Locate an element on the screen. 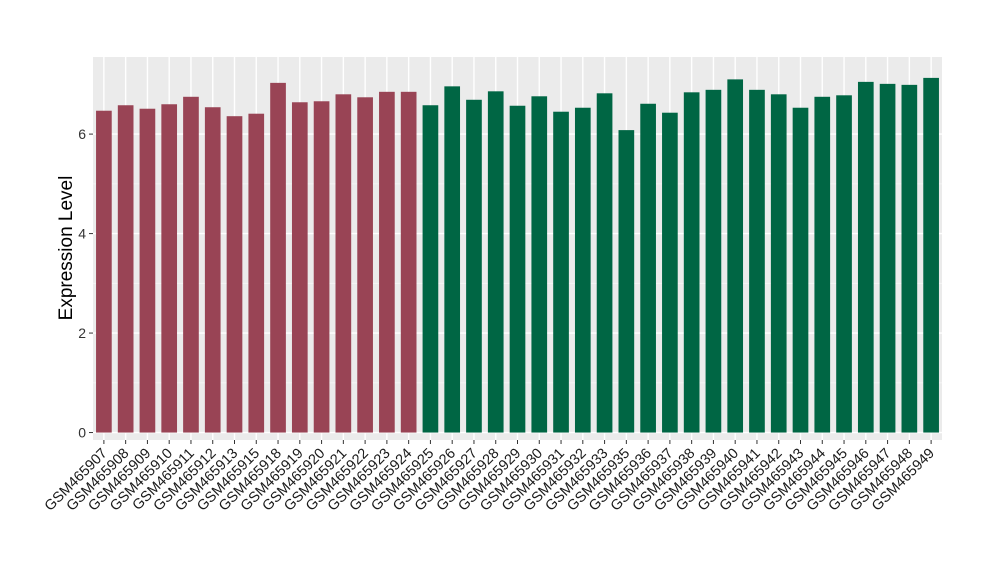  y-tick-label: 4 is located at coordinates (82, 234).